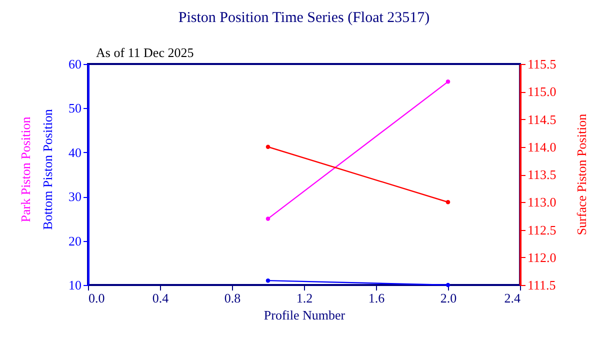 Image resolution: width=600 pixels, height=338 pixels. What do you see at coordinates (304, 18) in the screenshot?
I see `chart-title: Piston Position Time Series (Float 23517)` at bounding box center [304, 18].